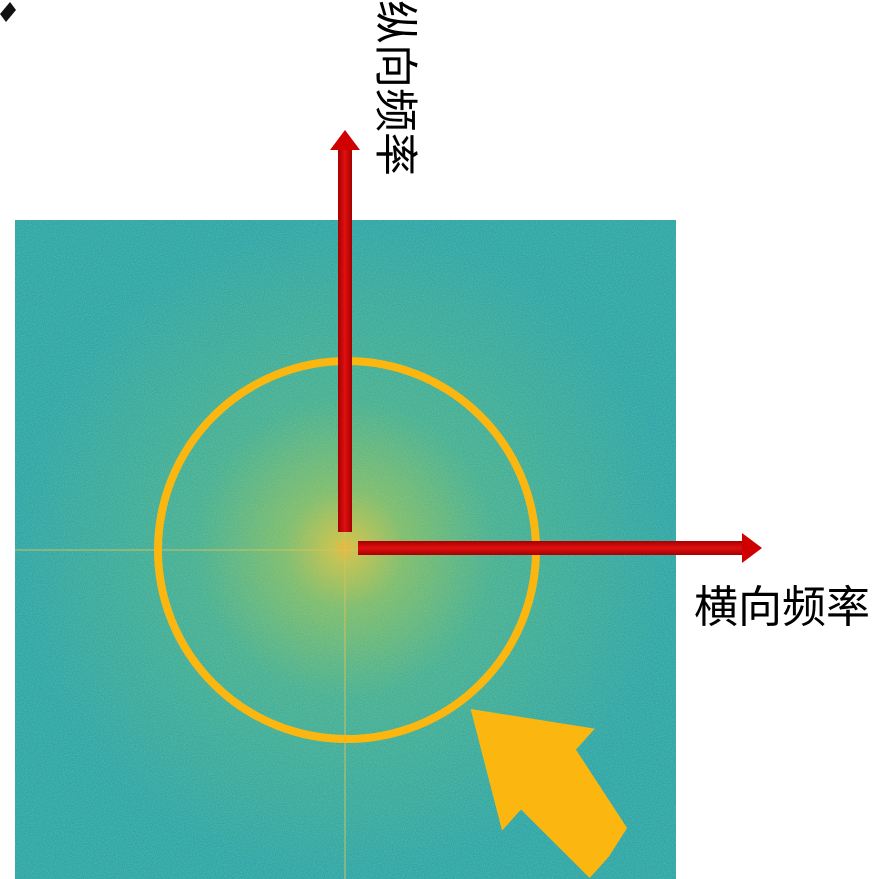 The height and width of the screenshot is (879, 889). What do you see at coordinates (782, 607) in the screenshot?
I see `horizontal-axis-label: 横向频率` at bounding box center [782, 607].